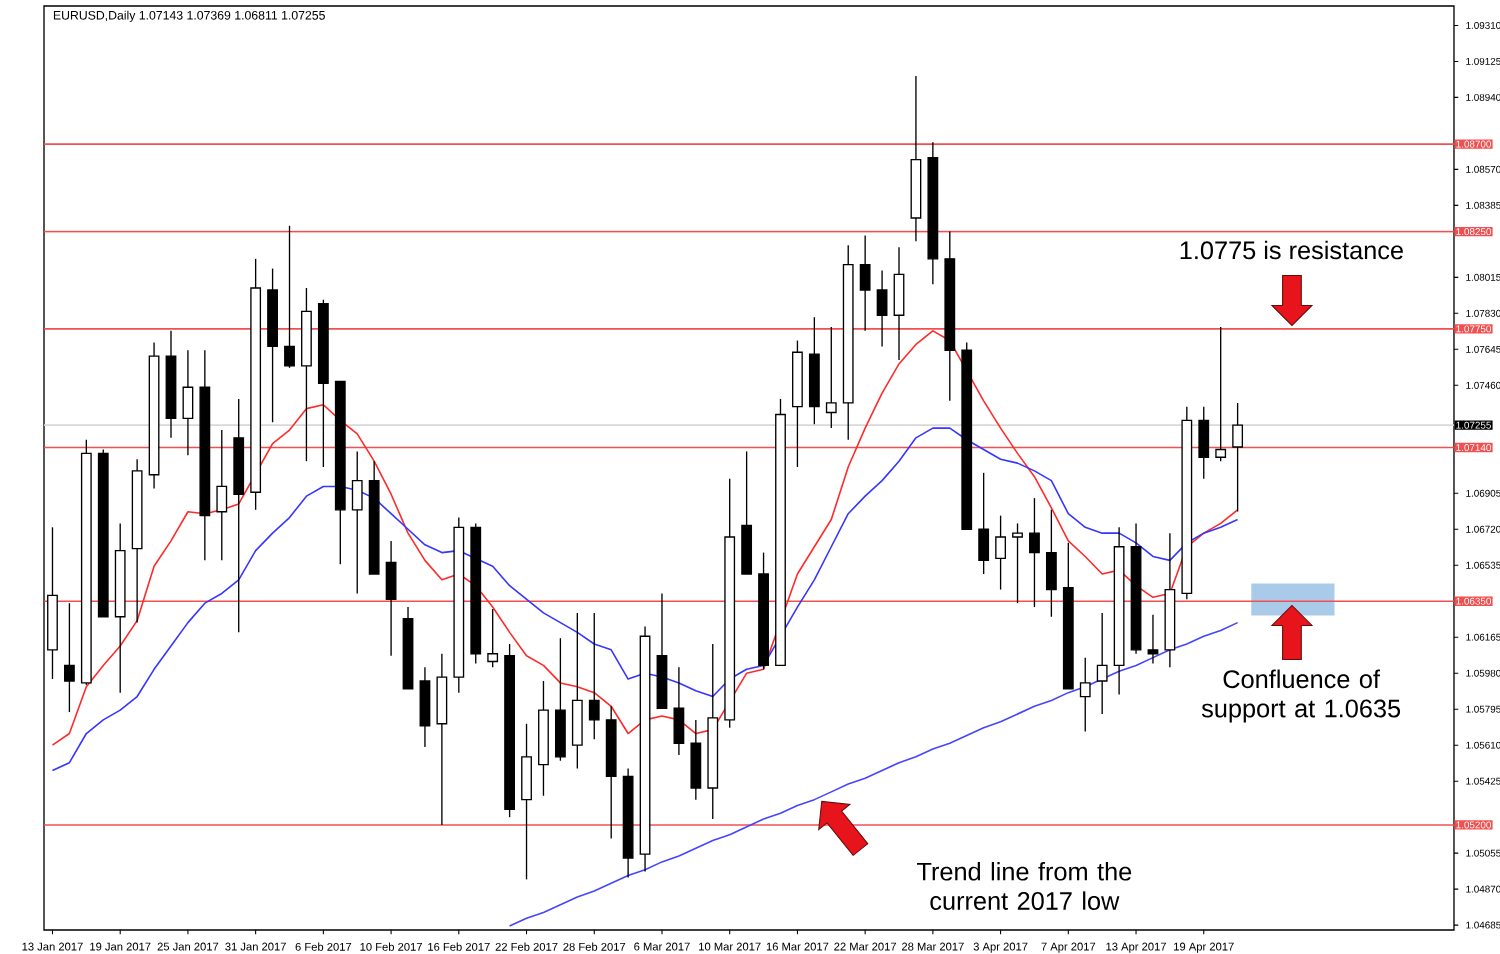 The height and width of the screenshot is (954, 1500). I want to click on annotation: 1.0775 is resistance, so click(1291, 250).